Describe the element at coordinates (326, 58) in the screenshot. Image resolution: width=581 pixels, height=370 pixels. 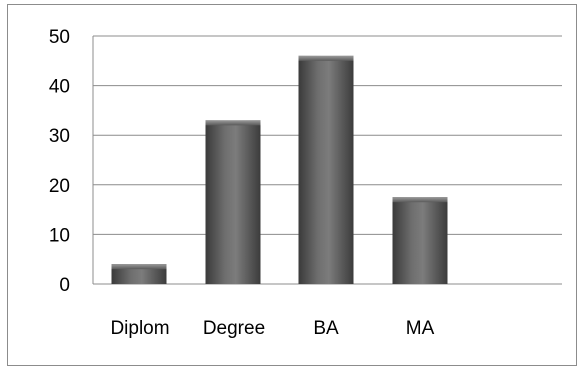
I see `bar-top-ba` at that location.